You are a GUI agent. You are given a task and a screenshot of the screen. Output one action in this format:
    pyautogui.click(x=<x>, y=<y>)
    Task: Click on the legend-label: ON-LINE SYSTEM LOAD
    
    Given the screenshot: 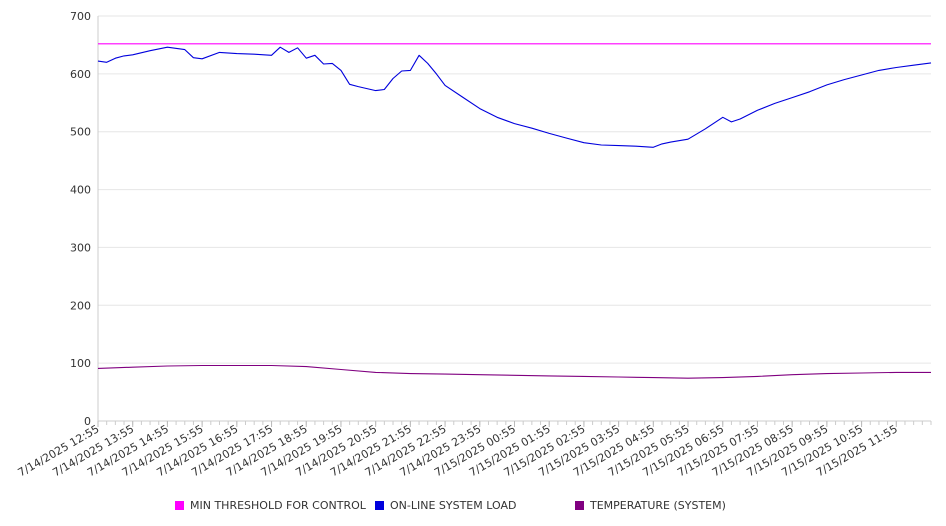 What is the action you would take?
    pyautogui.click(x=453, y=505)
    